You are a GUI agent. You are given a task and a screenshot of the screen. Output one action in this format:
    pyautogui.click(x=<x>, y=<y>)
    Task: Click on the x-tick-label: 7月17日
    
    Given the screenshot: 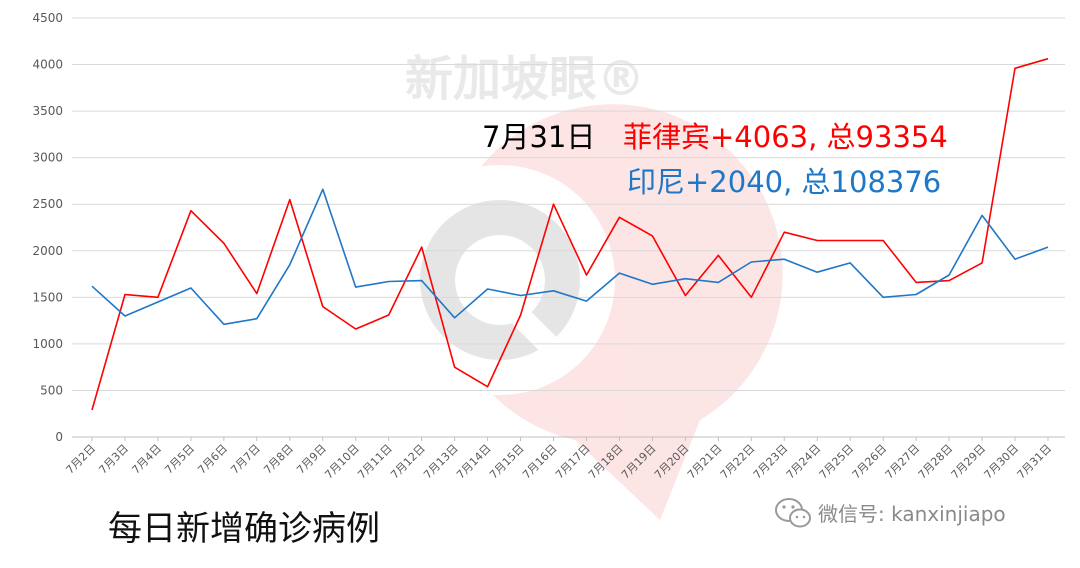 What is the action you would take?
    pyautogui.click(x=573, y=462)
    